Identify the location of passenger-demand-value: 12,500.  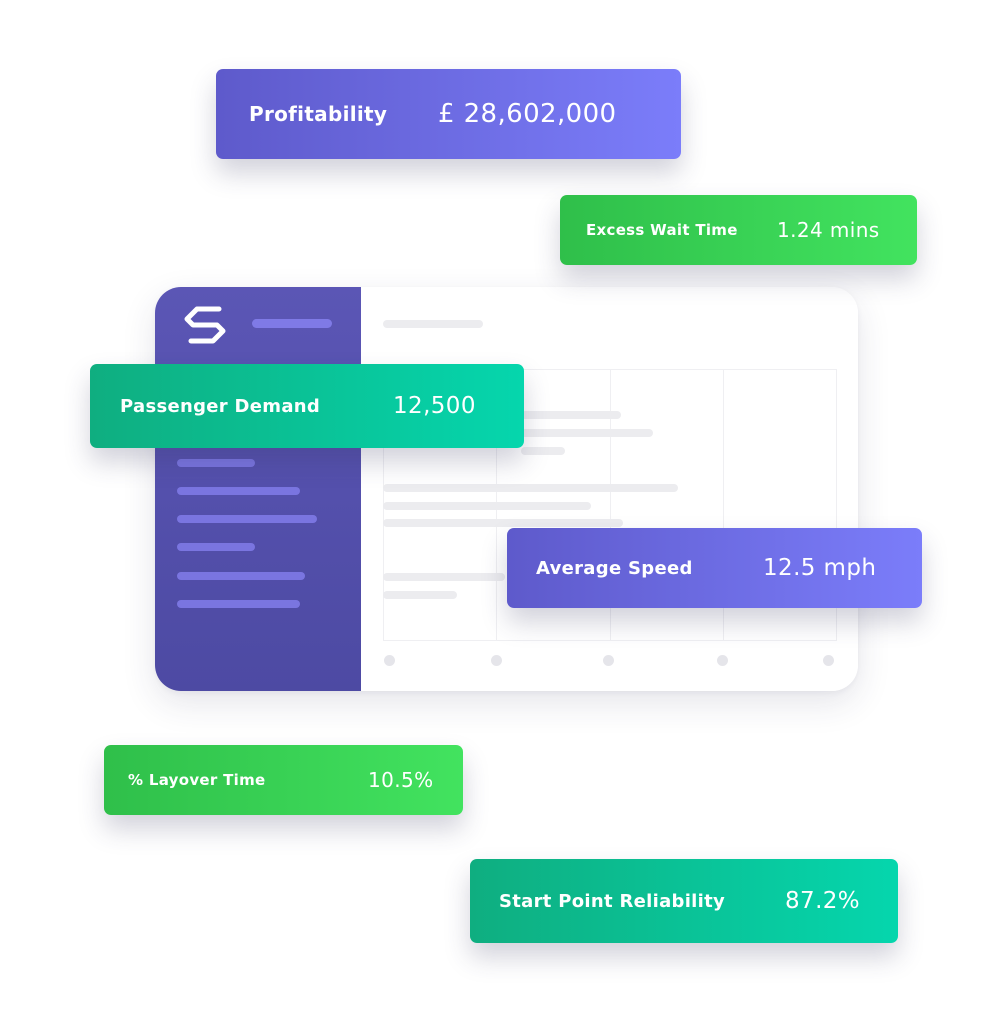
(434, 406).